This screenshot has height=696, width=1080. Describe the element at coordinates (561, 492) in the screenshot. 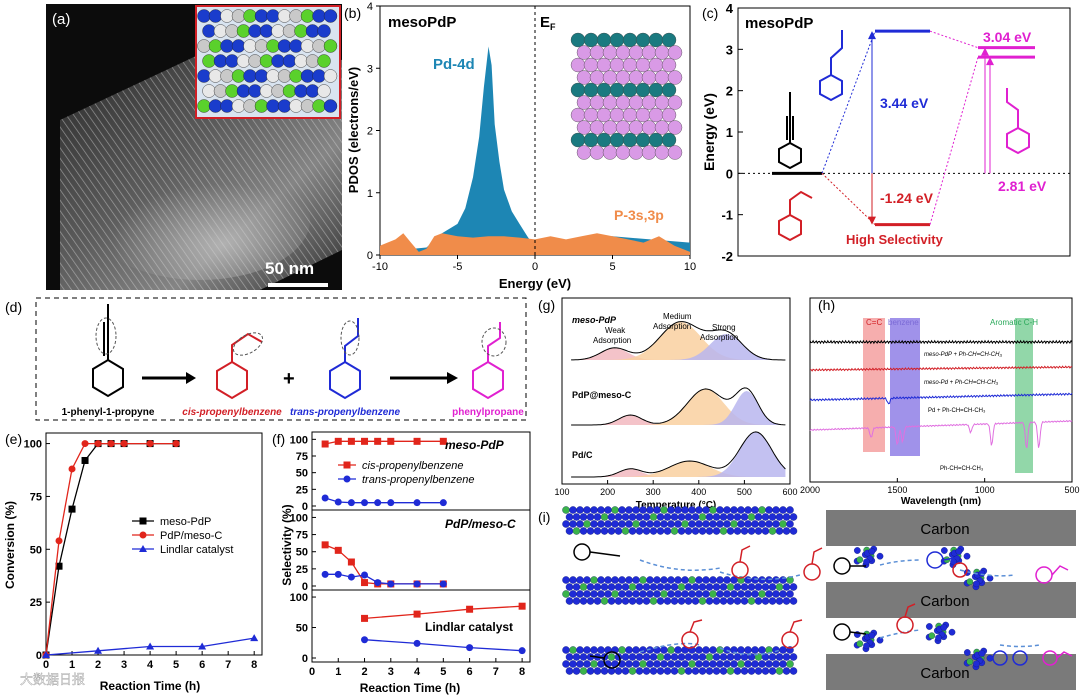

I see `tpd-xtick-label: 100` at that location.